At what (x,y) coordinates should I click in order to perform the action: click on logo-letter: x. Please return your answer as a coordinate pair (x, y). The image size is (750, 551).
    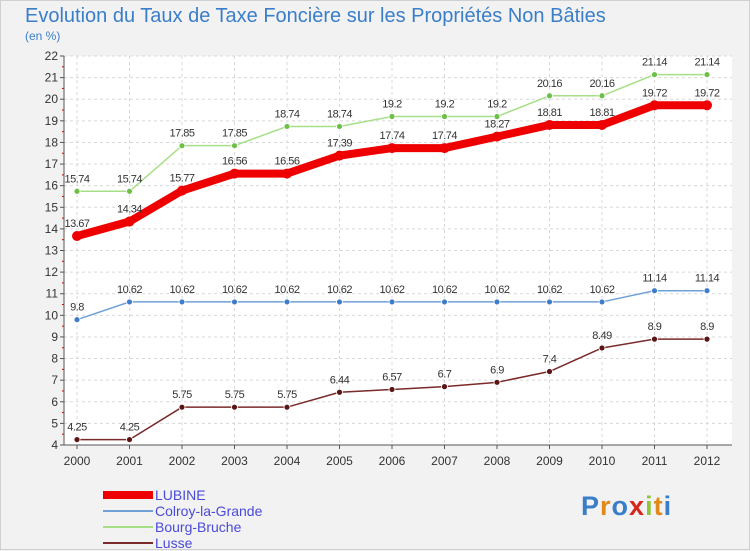
    Looking at the image, I should click on (637, 506).